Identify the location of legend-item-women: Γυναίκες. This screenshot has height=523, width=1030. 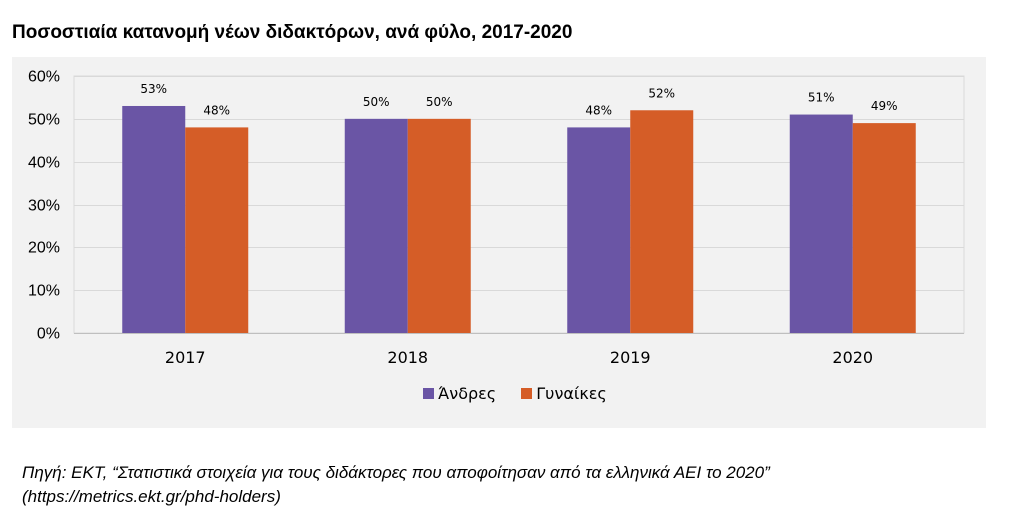
(564, 393).